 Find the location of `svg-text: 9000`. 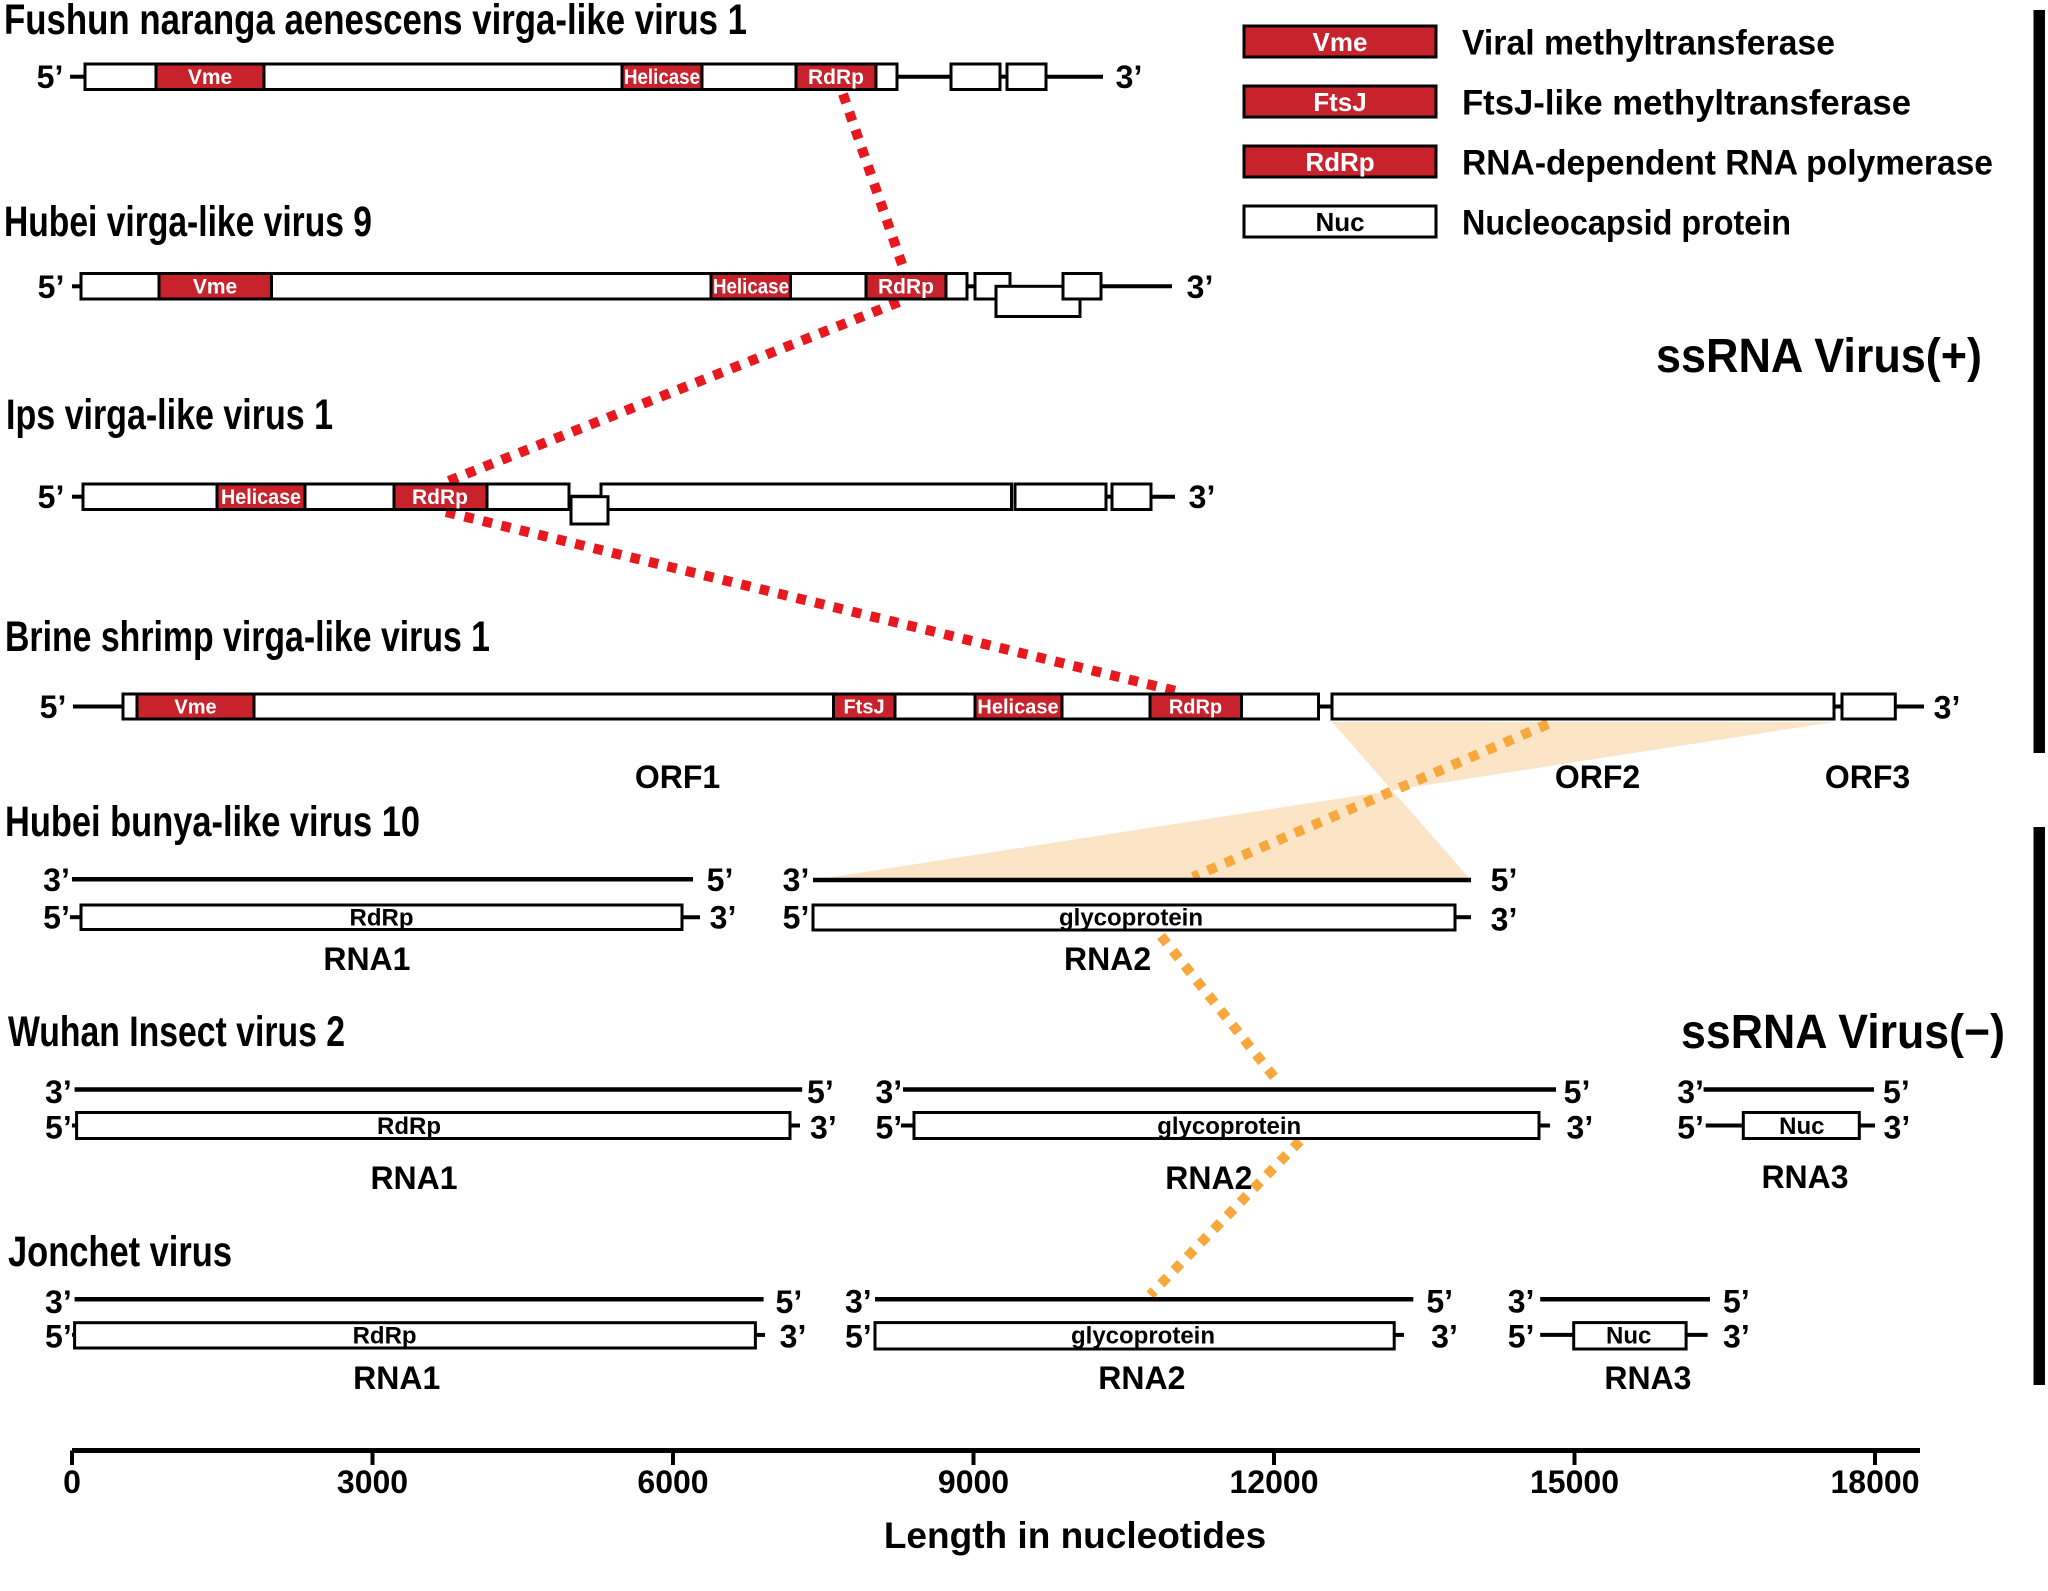

svg-text: 9000 is located at coordinates (973, 1482).